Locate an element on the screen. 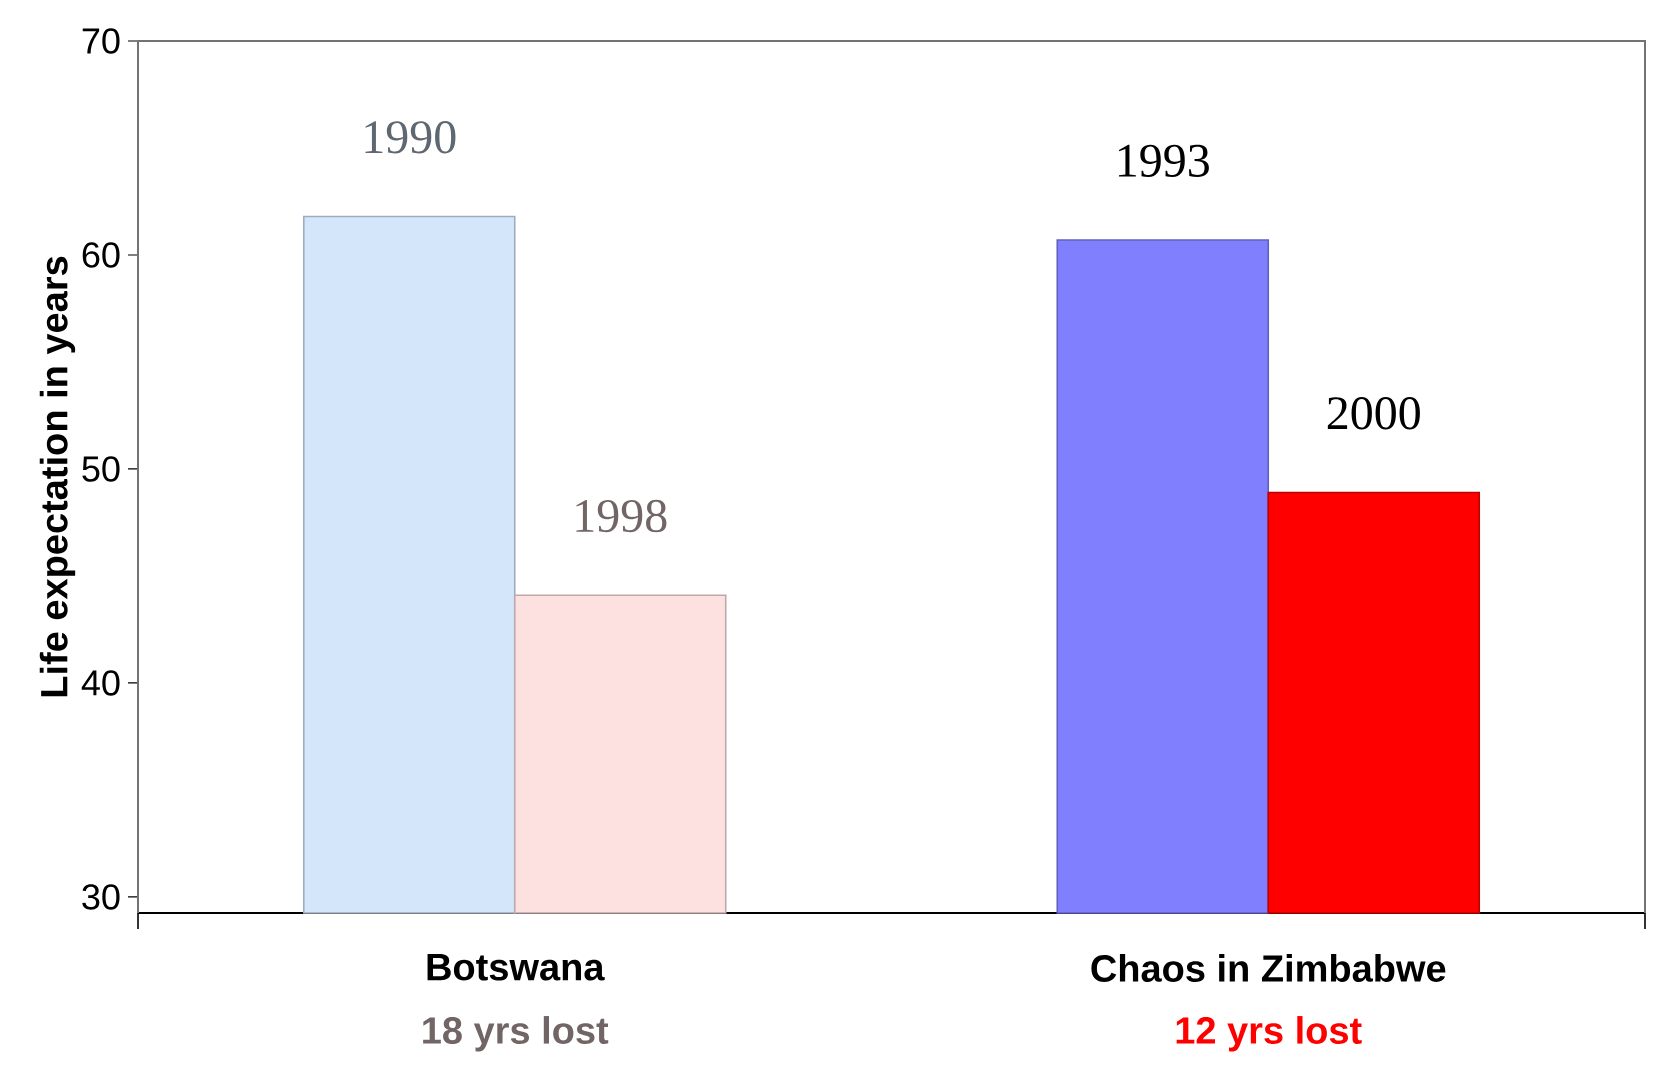  y-tick-label: 70 is located at coordinates (101, 41).